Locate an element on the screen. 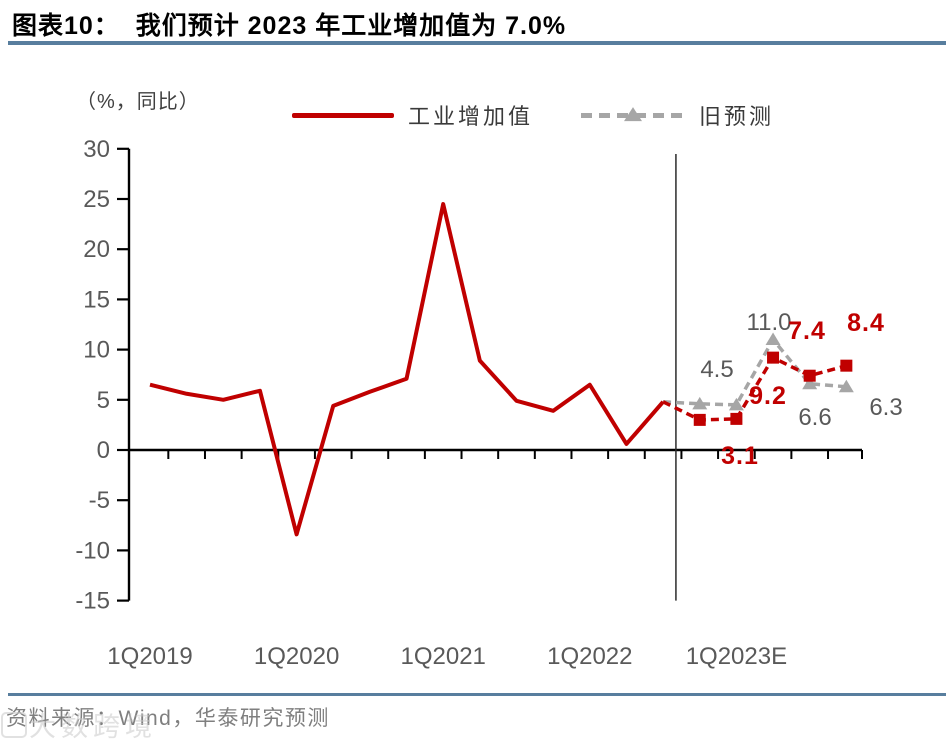 This screenshot has width=952, height=744. x-tick-label: 1Q2023E is located at coordinates (736, 656).